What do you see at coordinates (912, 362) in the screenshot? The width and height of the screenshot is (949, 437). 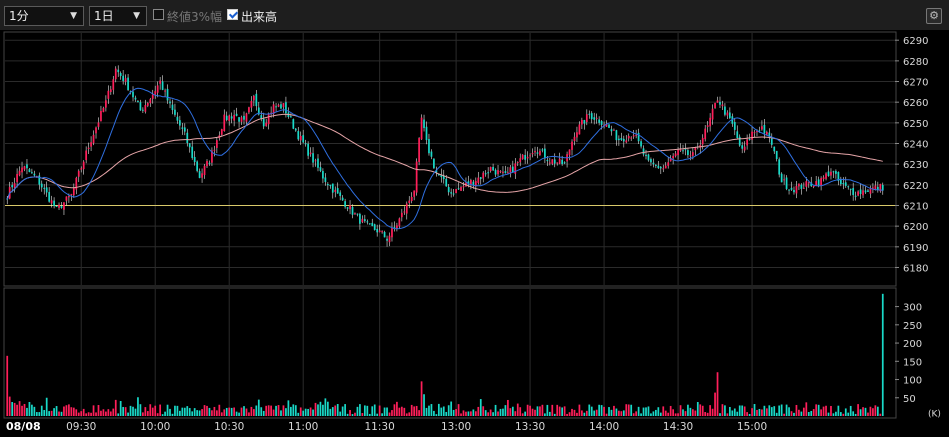 I see `volume-tick-label: 150` at bounding box center [912, 362].